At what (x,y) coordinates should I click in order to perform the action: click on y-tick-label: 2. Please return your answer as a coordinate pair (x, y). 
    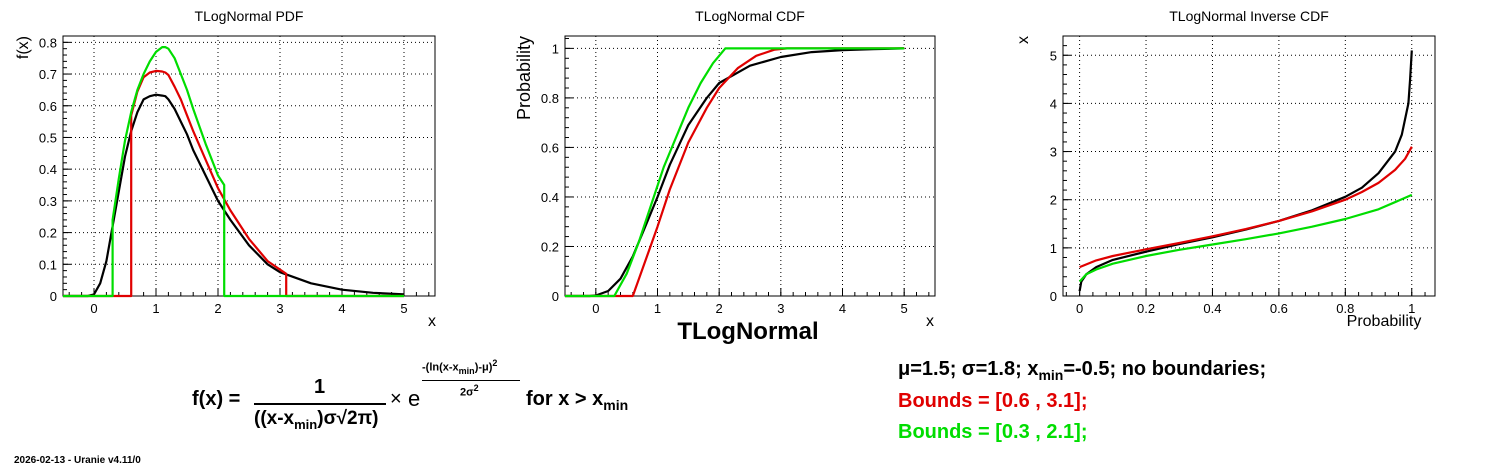
    Looking at the image, I should click on (1053, 200).